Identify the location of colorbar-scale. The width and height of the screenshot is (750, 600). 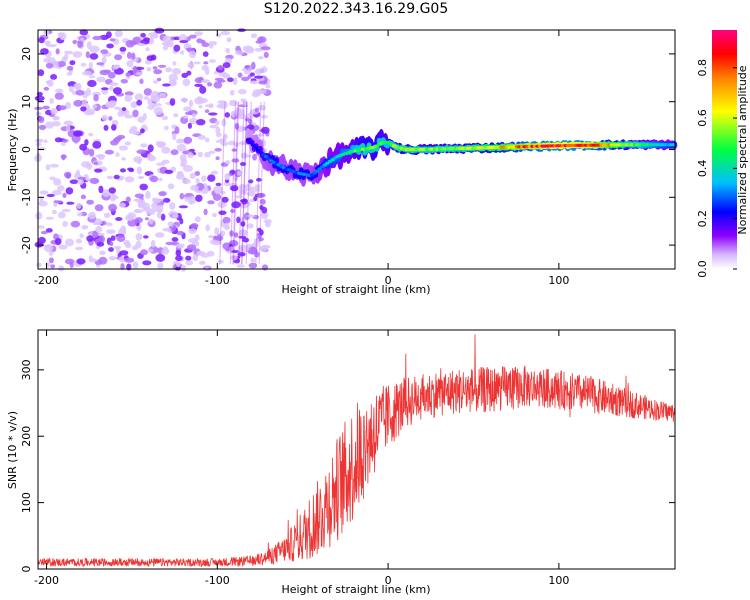
(724, 149).